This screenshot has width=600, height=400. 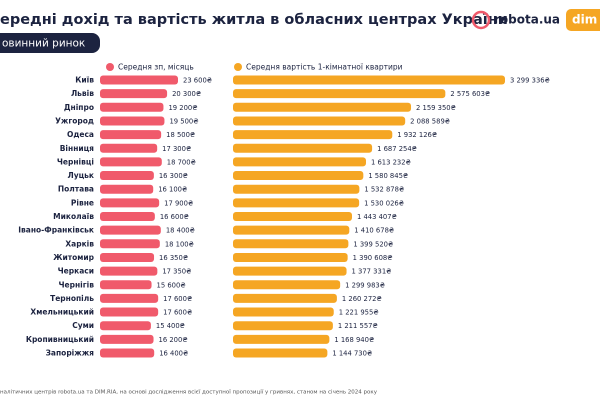 I want to click on category-label: Черкаси, so click(x=76, y=271).